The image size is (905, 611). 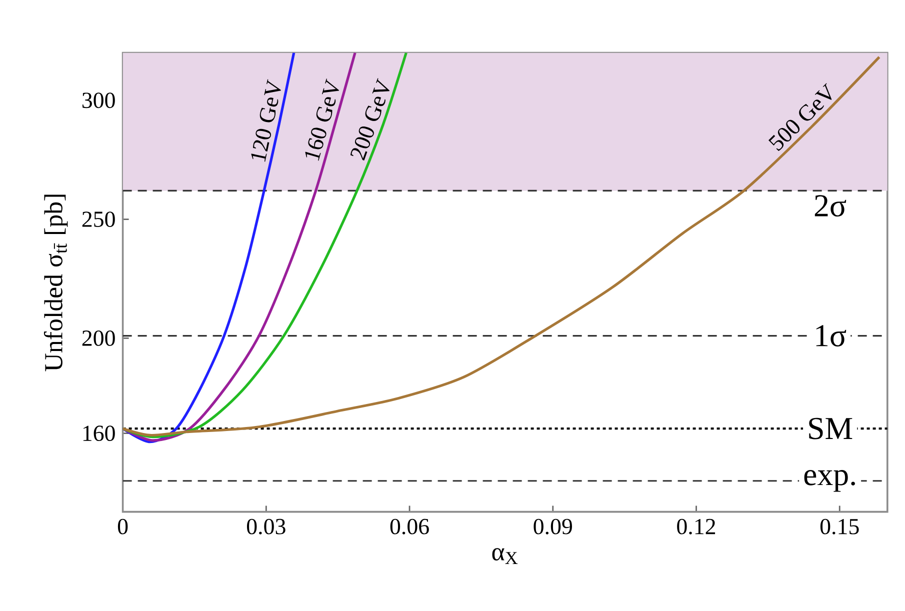 What do you see at coordinates (266, 526) in the screenshot?
I see `x-tick-label: 0.03` at bounding box center [266, 526].